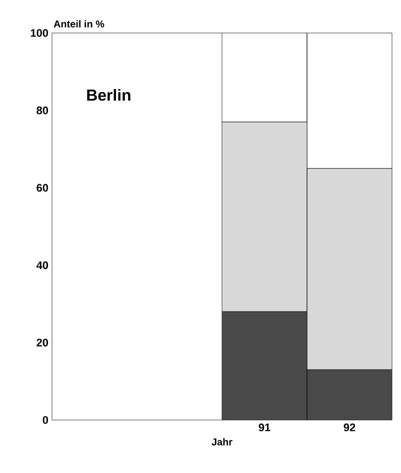 The image size is (401, 473). Describe the element at coordinates (39, 33) in the screenshot. I see `y-tick-label: 100` at that location.